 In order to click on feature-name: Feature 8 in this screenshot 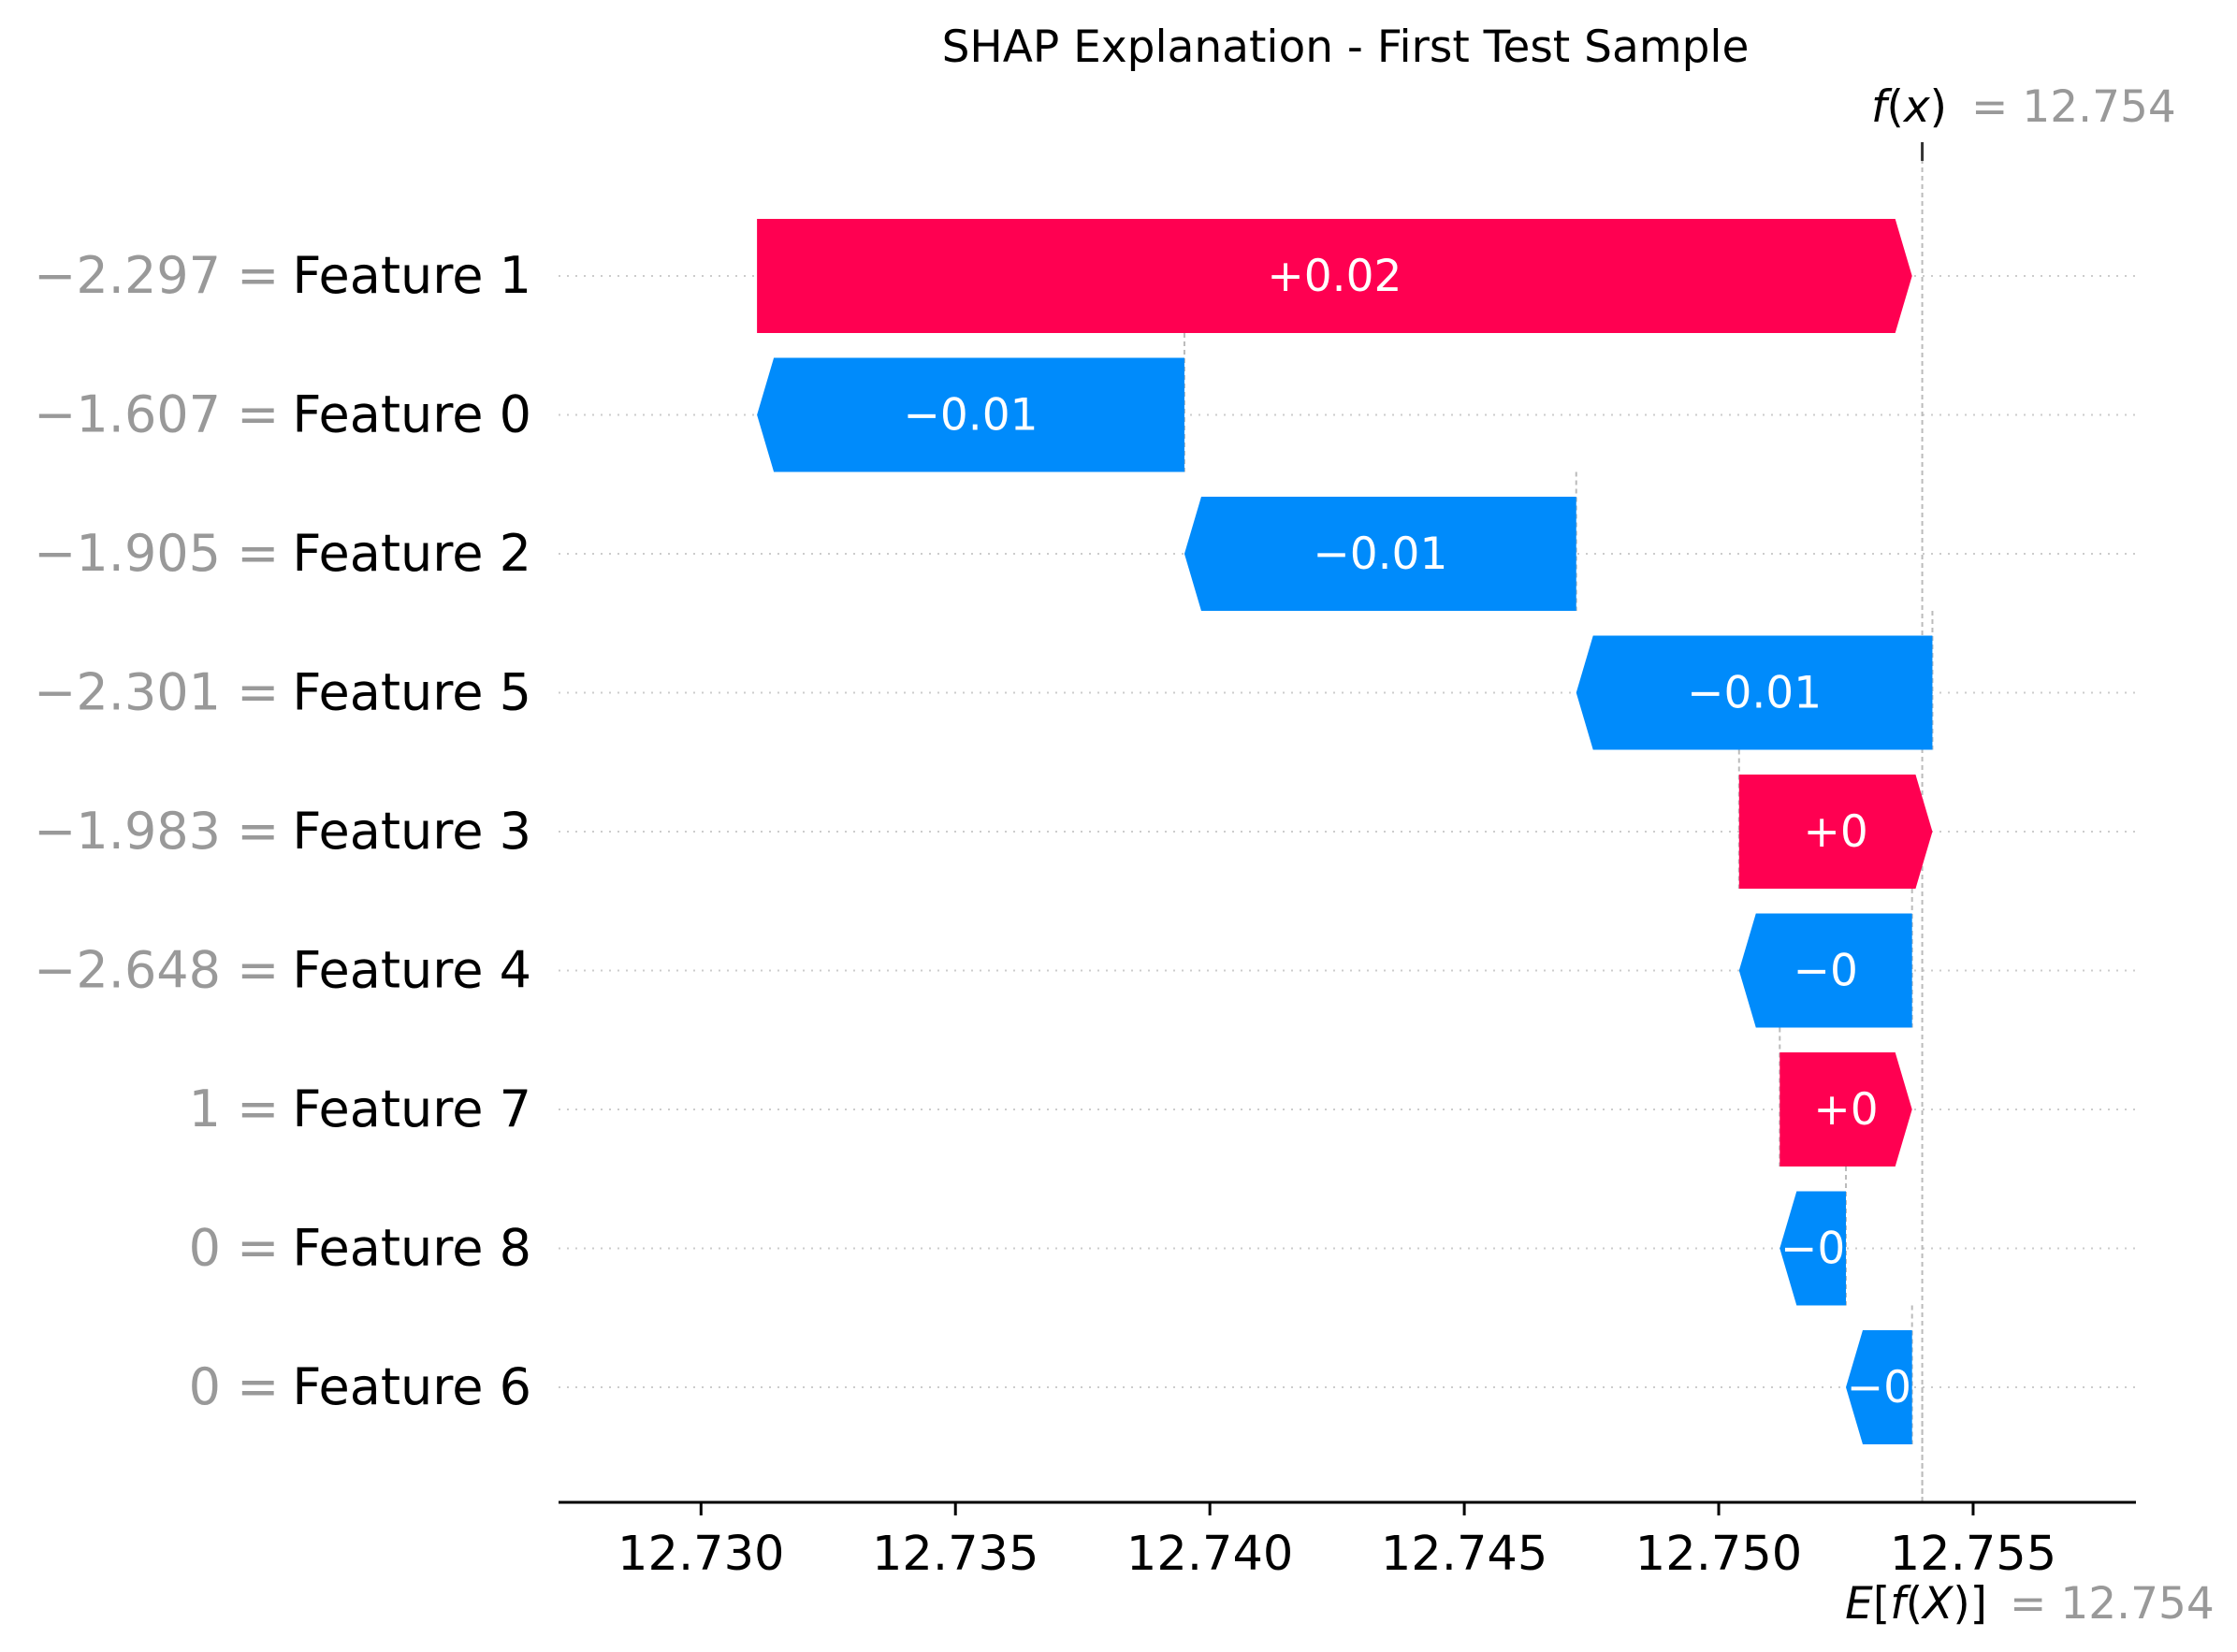, I will do `click(412, 1248)`.